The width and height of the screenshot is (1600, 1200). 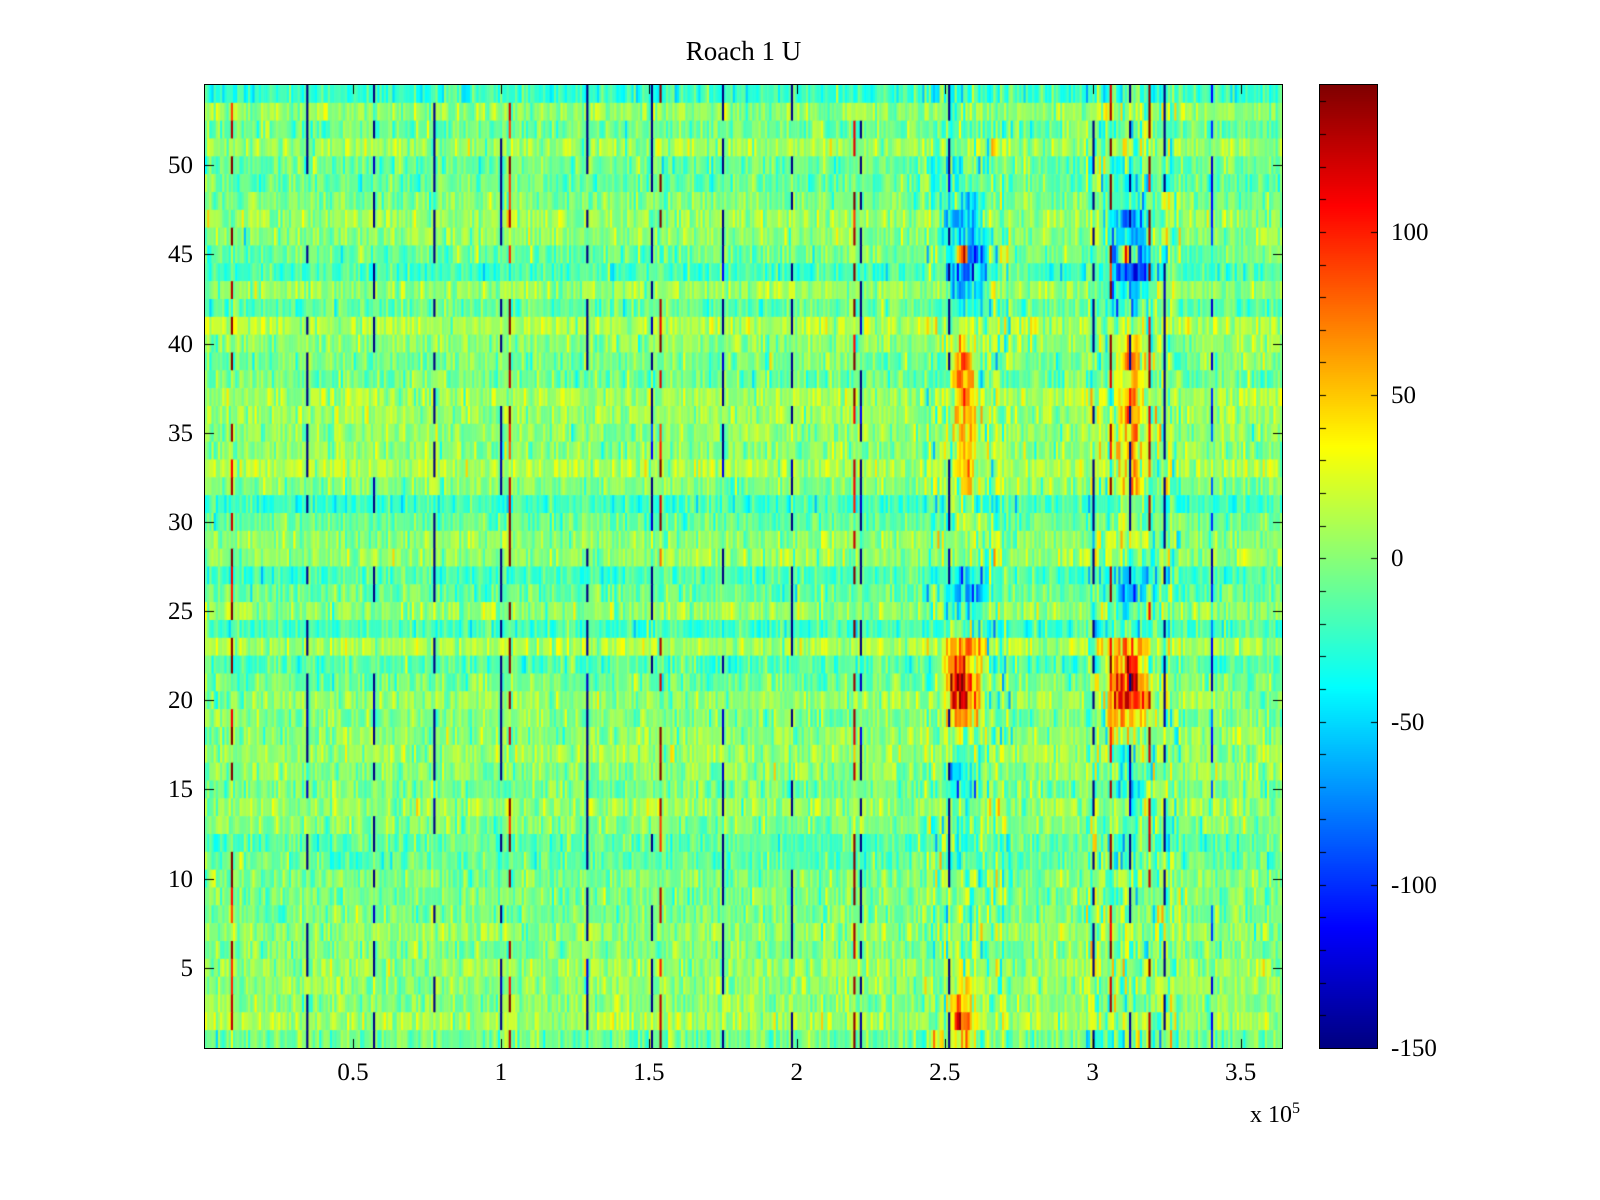 What do you see at coordinates (180, 701) in the screenshot?
I see `y-tick-label: 20` at bounding box center [180, 701].